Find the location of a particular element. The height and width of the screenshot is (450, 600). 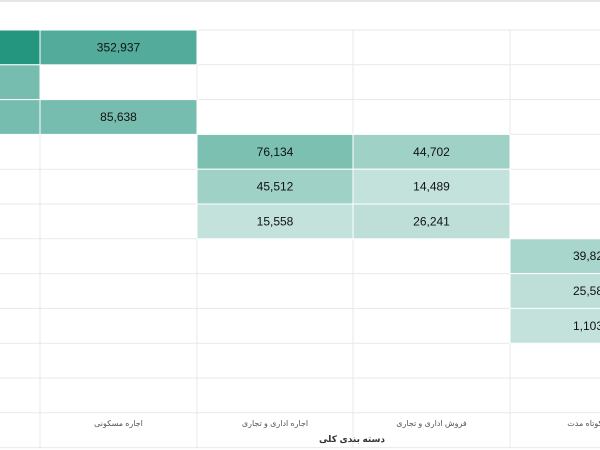

cell-value-label: 1,103 is located at coordinates (586, 326).